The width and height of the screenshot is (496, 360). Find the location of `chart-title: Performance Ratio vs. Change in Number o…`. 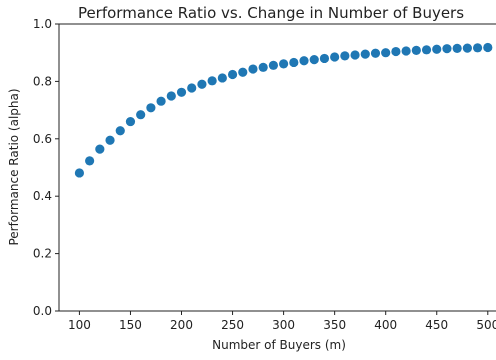

chart-title: Performance Ratio vs. Change in Number o… is located at coordinates (271, 13).